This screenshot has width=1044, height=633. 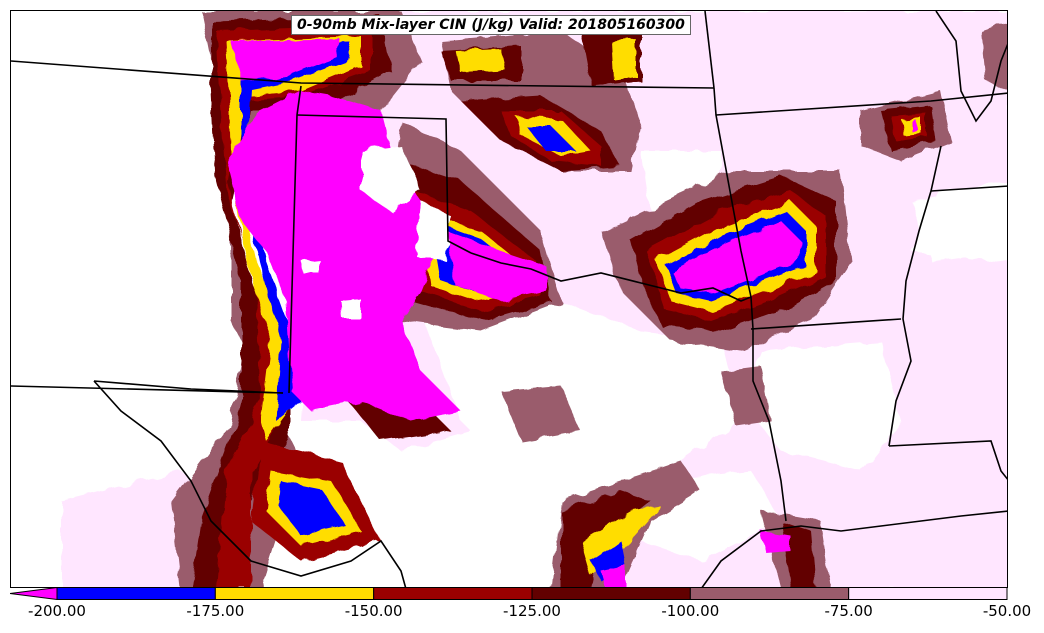 I want to click on cin-field-clear-islands, so click(x=376, y=232).